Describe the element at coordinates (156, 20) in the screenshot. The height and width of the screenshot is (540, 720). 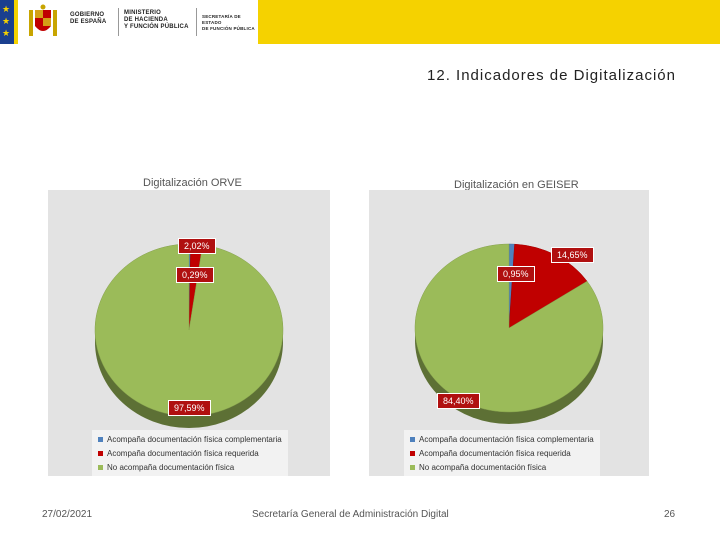
I see `logo-ministerio-text: MINISTERIO DE HACIENDA Y FUNCIÓN PÚBLICA` at that location.